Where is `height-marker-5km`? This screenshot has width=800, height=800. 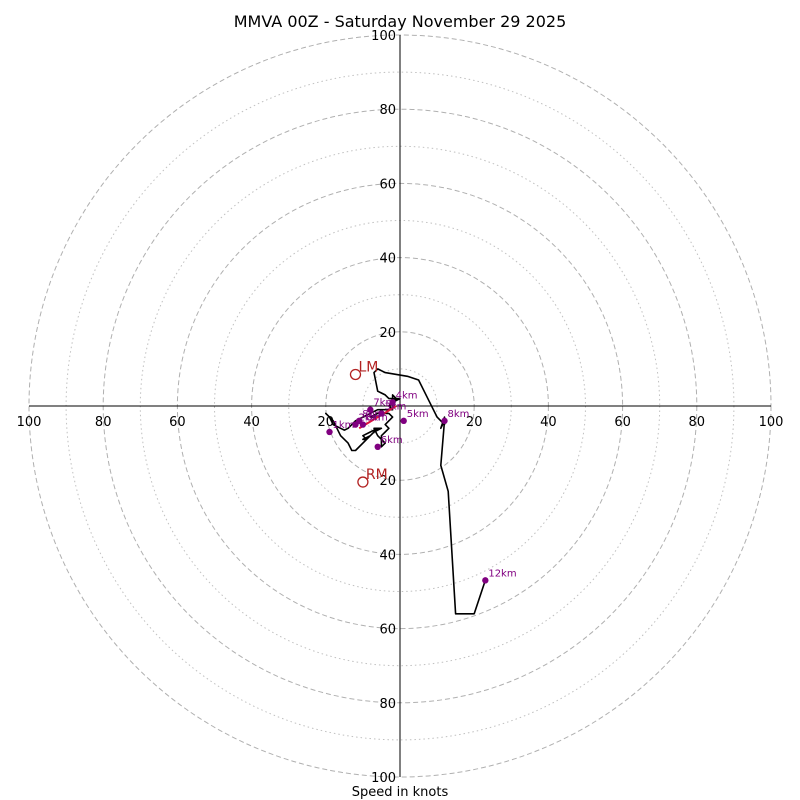 height-marker-5km is located at coordinates (403, 421).